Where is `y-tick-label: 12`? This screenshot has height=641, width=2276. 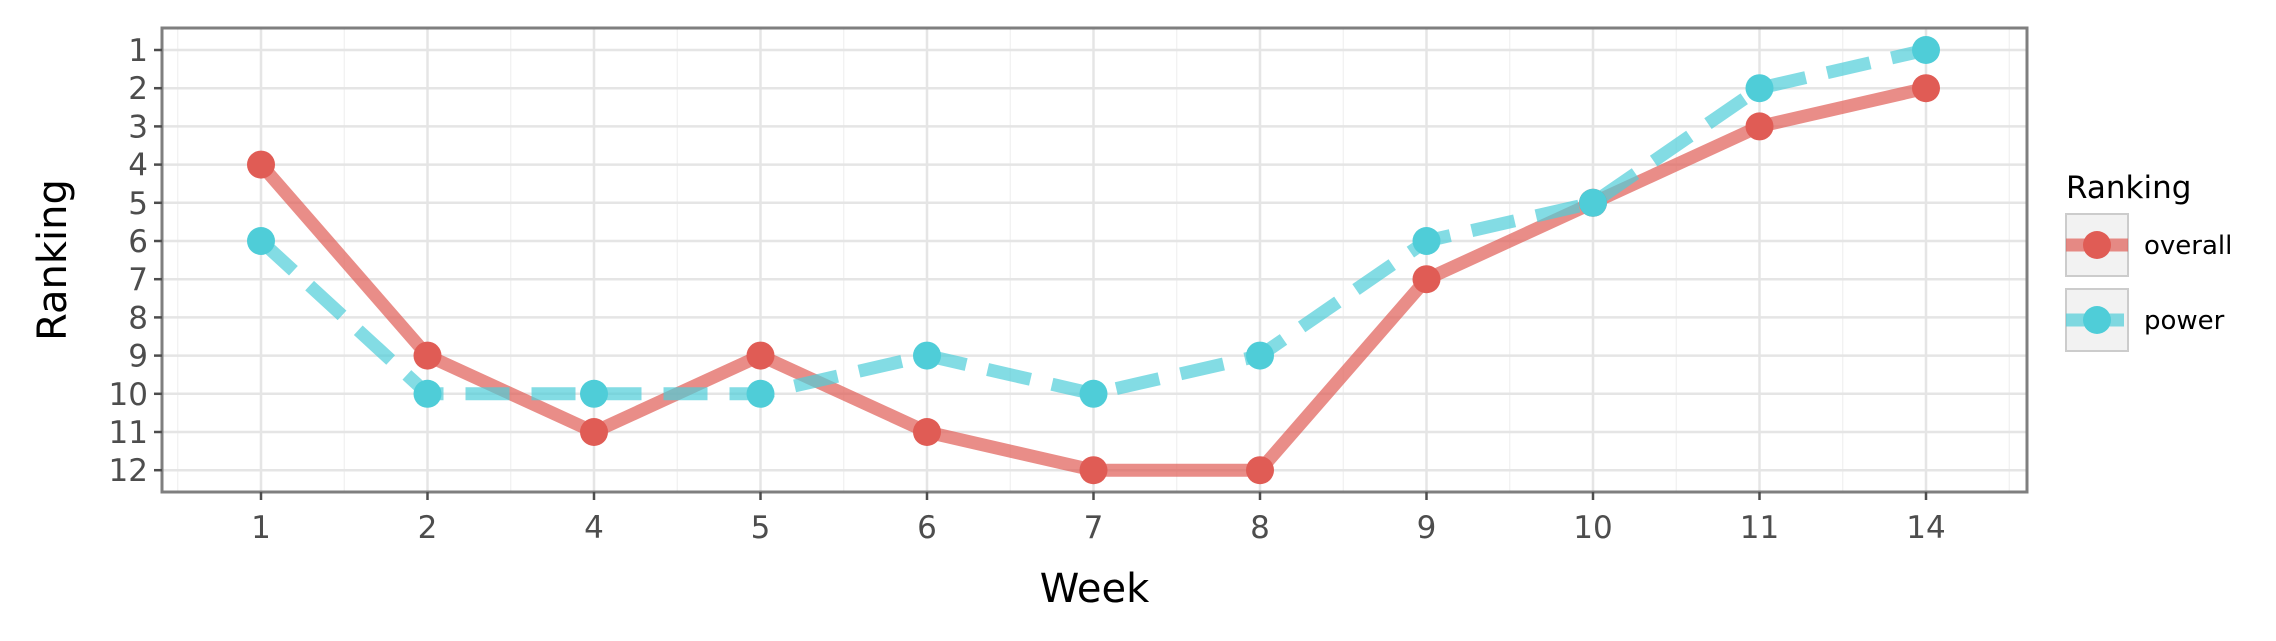 y-tick-label: 12 is located at coordinates (128, 471).